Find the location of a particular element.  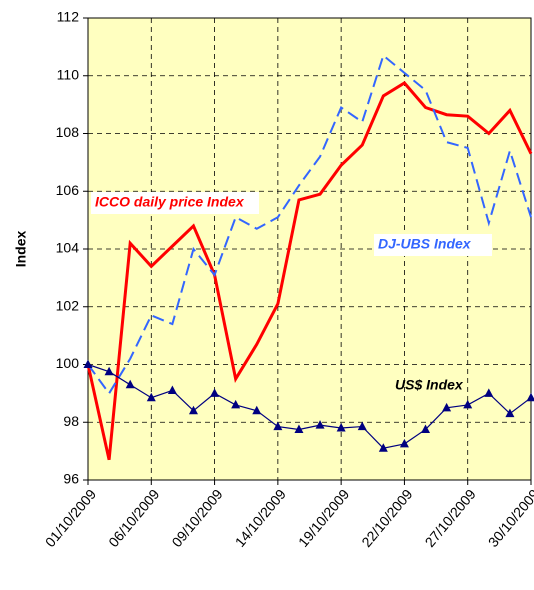

x-tick-label: 30/10/2009 is located at coordinates (509, 518).